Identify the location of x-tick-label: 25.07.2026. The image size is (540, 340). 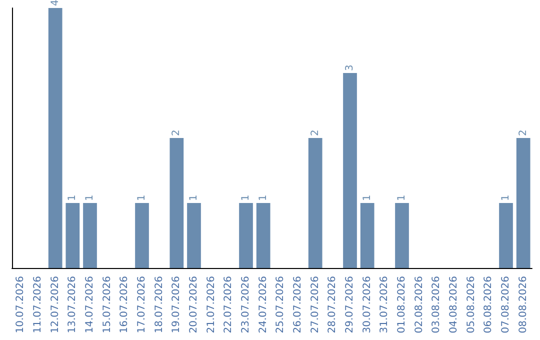
(280, 305).